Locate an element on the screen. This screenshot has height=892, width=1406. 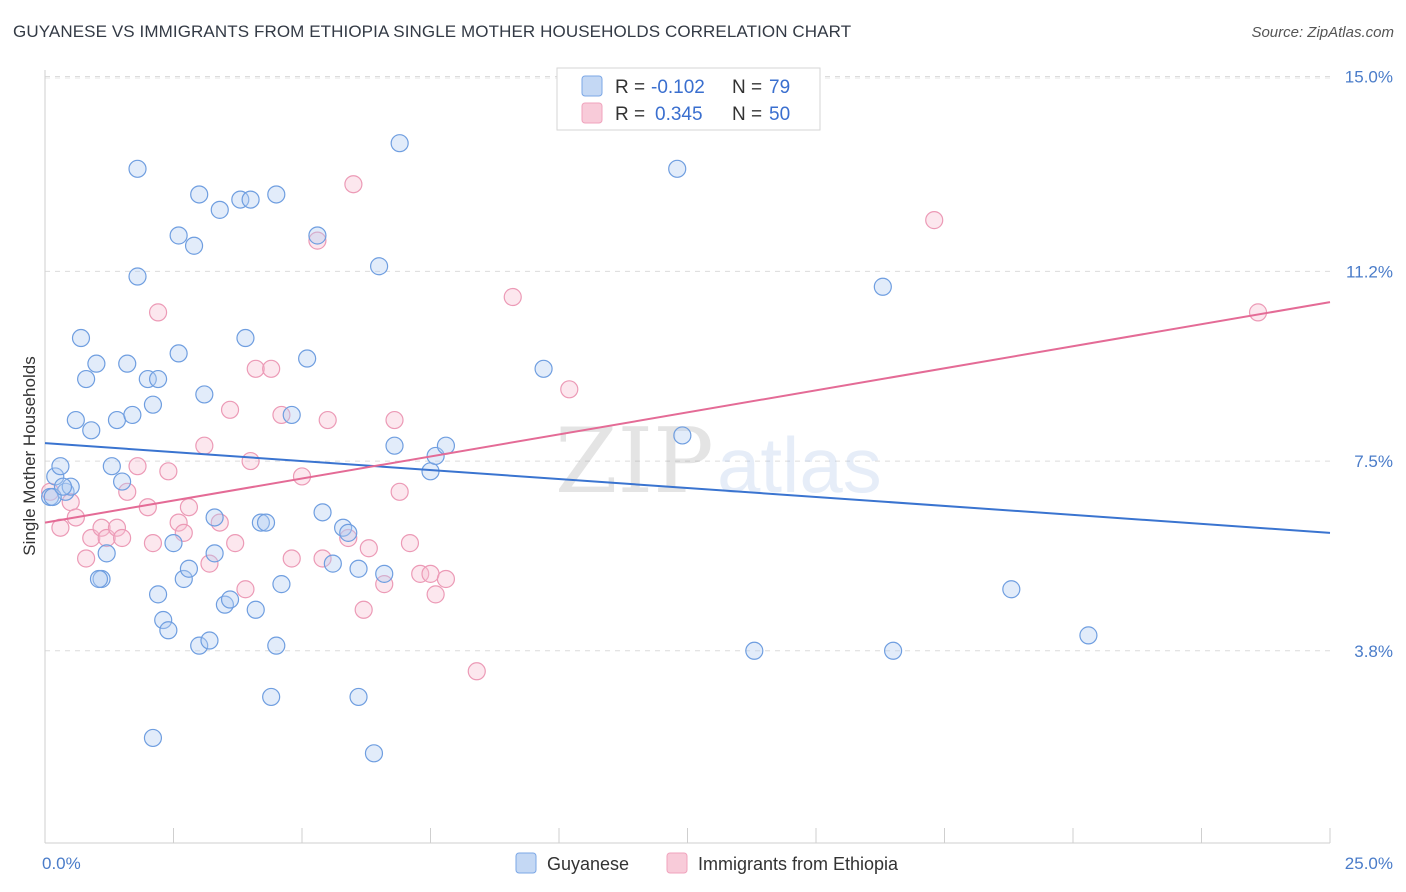
source-label: Source: ZipAtlas.com is located at coordinates (1322, 32).